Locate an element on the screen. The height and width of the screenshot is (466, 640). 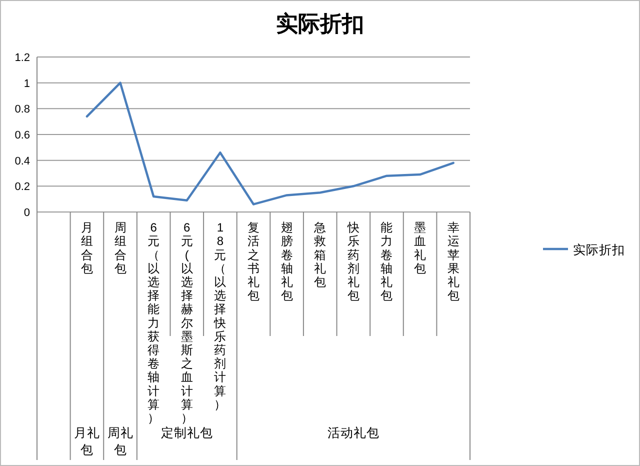
y-tick-label: 0.6 is located at coordinates (22, 136).